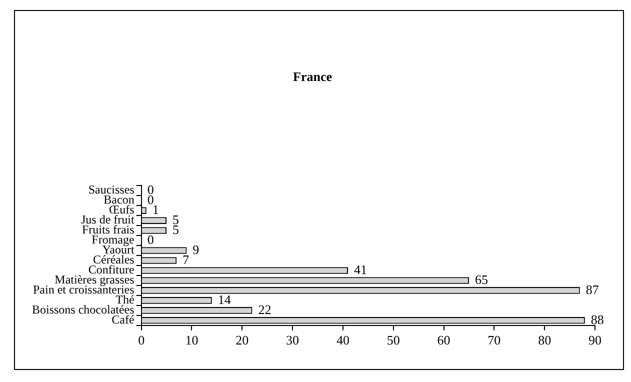 The image size is (631, 382). I want to click on x-tick-label: 60, so click(443, 340).